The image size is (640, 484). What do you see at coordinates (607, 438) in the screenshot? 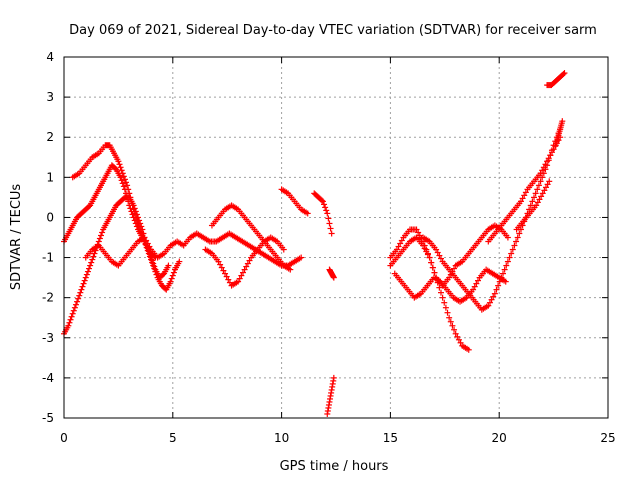
I see `x-tick-label: 25` at bounding box center [607, 438].